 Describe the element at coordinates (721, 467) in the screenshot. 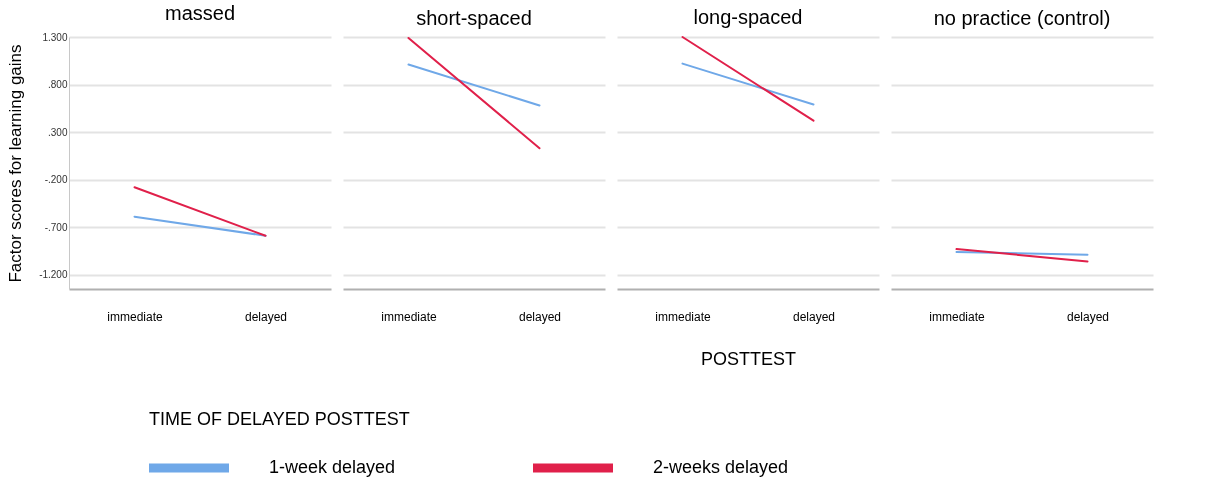

I see `legend-label: 2-weeks delayed` at that location.